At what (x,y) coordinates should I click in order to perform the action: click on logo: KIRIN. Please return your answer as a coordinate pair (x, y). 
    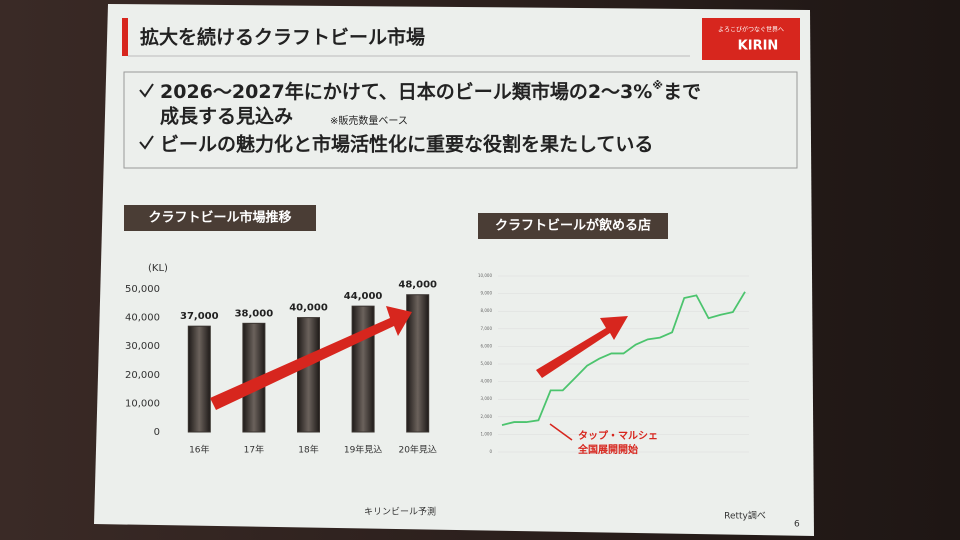
    Looking at the image, I should click on (758, 46).